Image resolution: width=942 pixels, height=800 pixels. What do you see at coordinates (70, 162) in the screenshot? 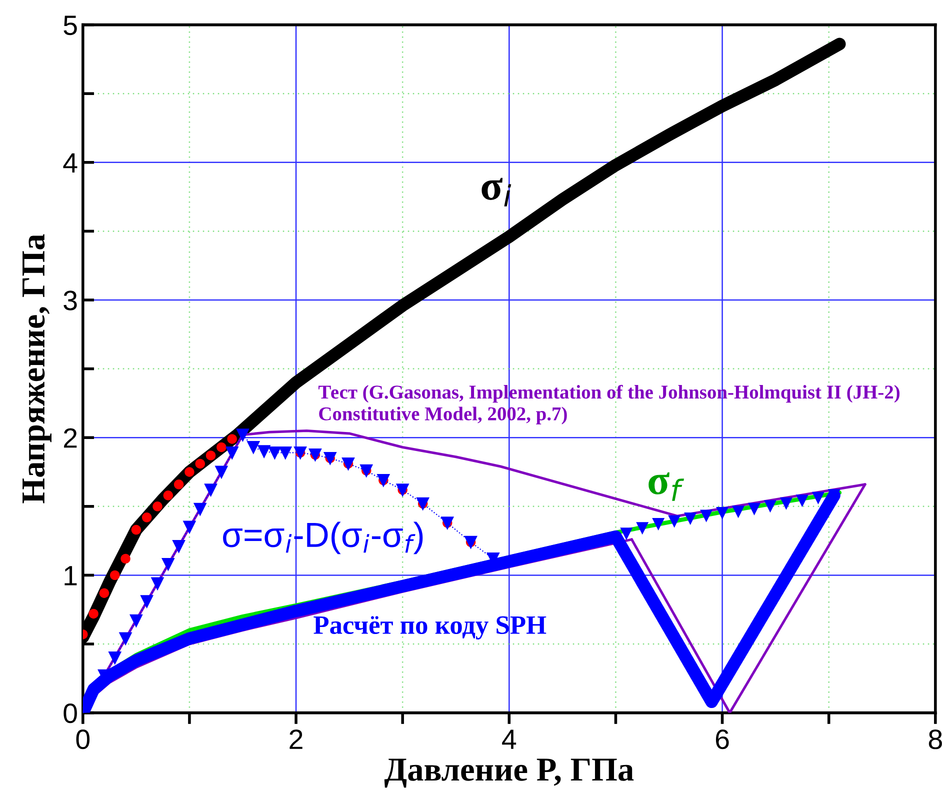
I see `y-tick-label: 4` at bounding box center [70, 162].